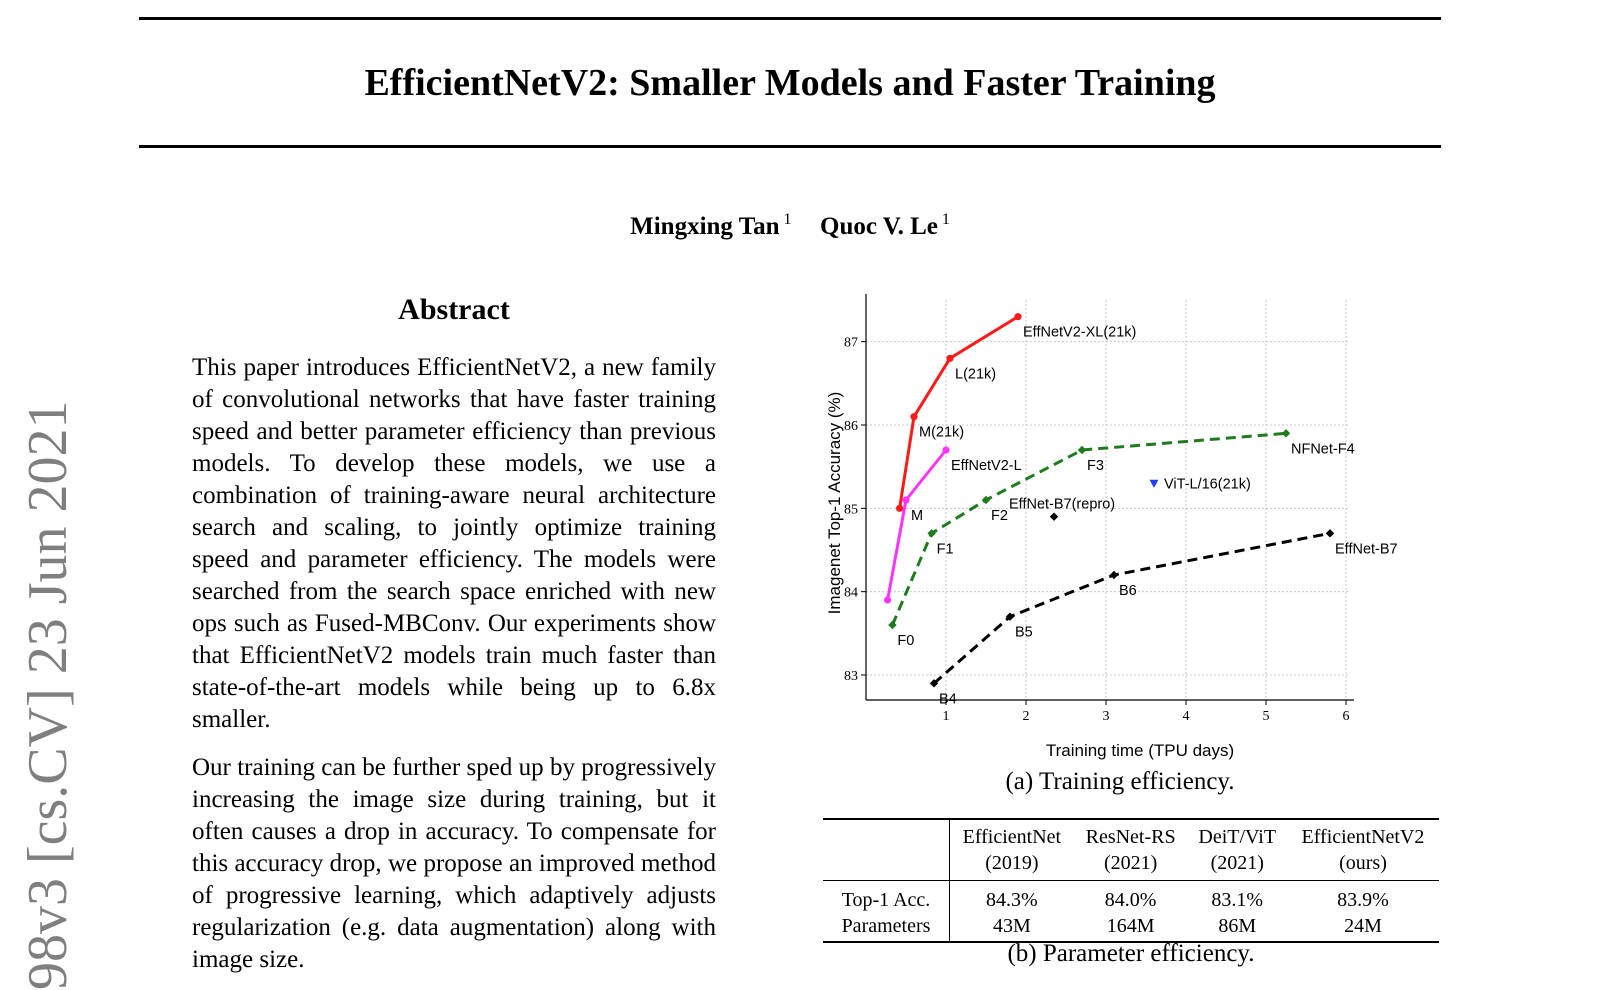 This screenshot has height=990, width=1615. What do you see at coordinates (879, 226) in the screenshot?
I see `author-name: Quoc V. Le` at bounding box center [879, 226].